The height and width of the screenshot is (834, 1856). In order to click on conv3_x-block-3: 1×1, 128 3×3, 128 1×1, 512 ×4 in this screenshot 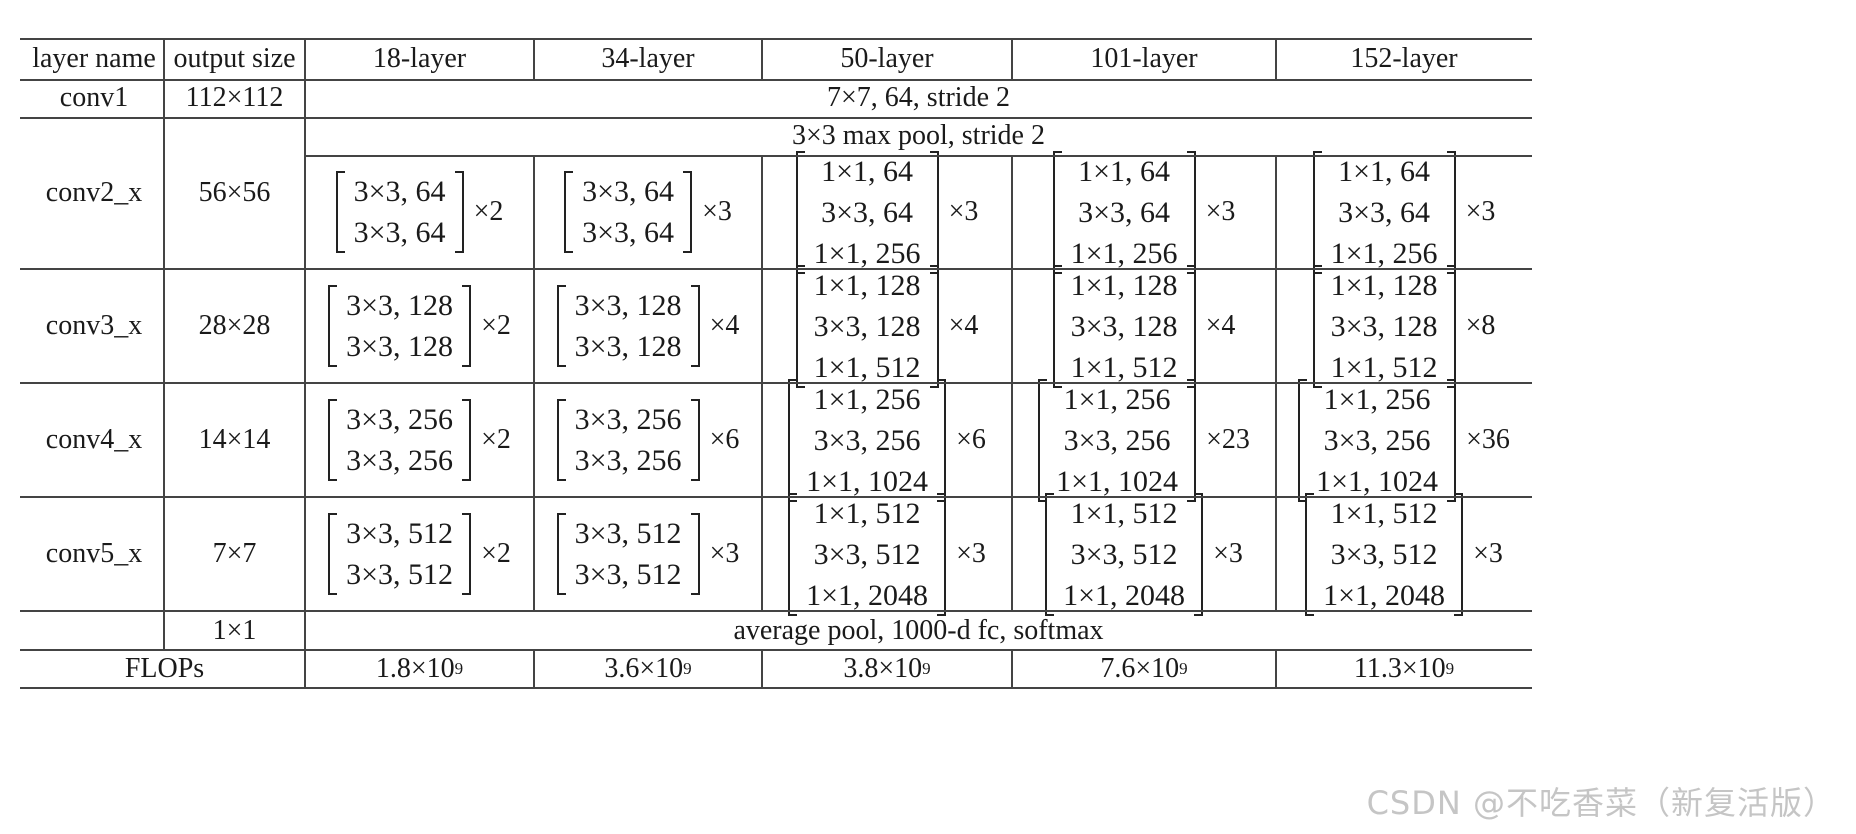, I will do `click(1144, 326)`.